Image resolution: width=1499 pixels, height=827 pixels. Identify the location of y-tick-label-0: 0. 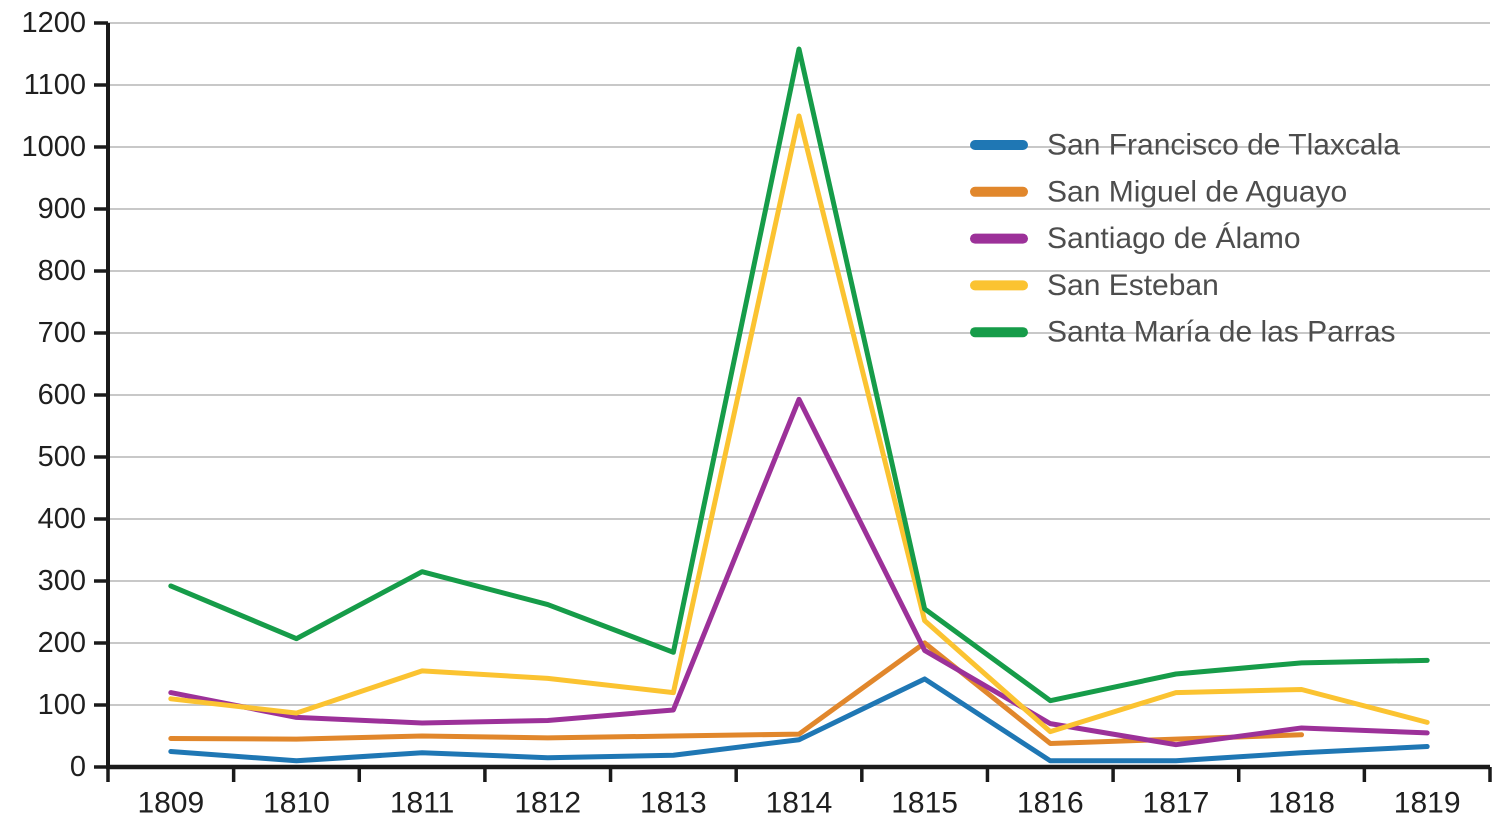
(78, 767).